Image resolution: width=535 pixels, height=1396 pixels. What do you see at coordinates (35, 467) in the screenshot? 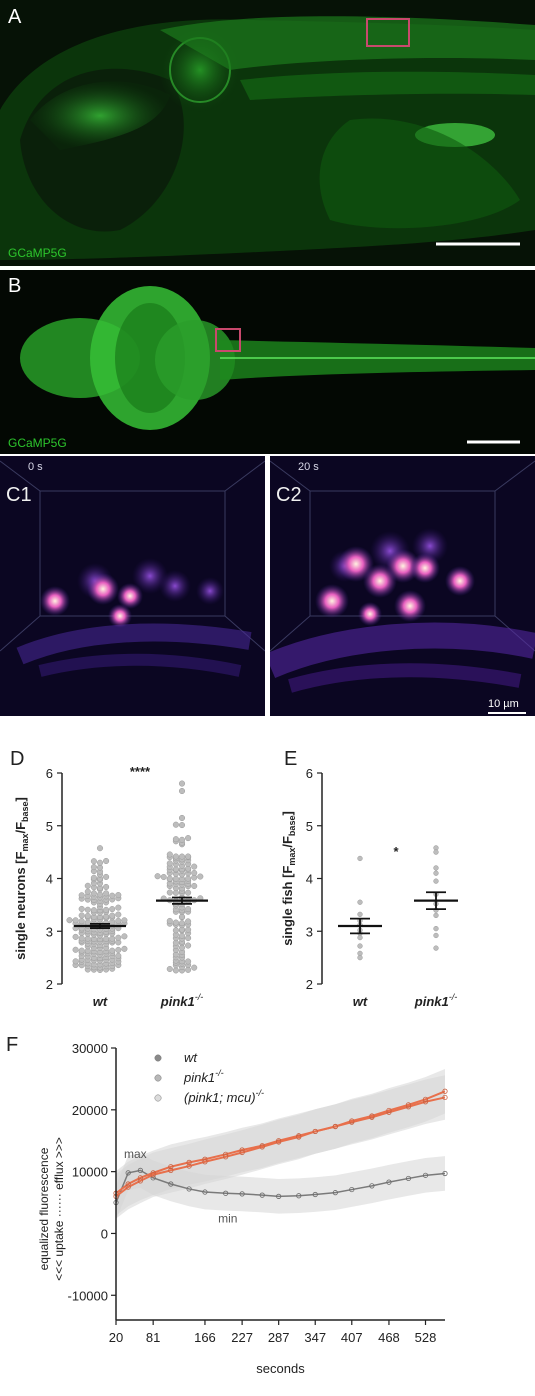
I see `panel-c1-timestamp: 0 s` at bounding box center [35, 467].